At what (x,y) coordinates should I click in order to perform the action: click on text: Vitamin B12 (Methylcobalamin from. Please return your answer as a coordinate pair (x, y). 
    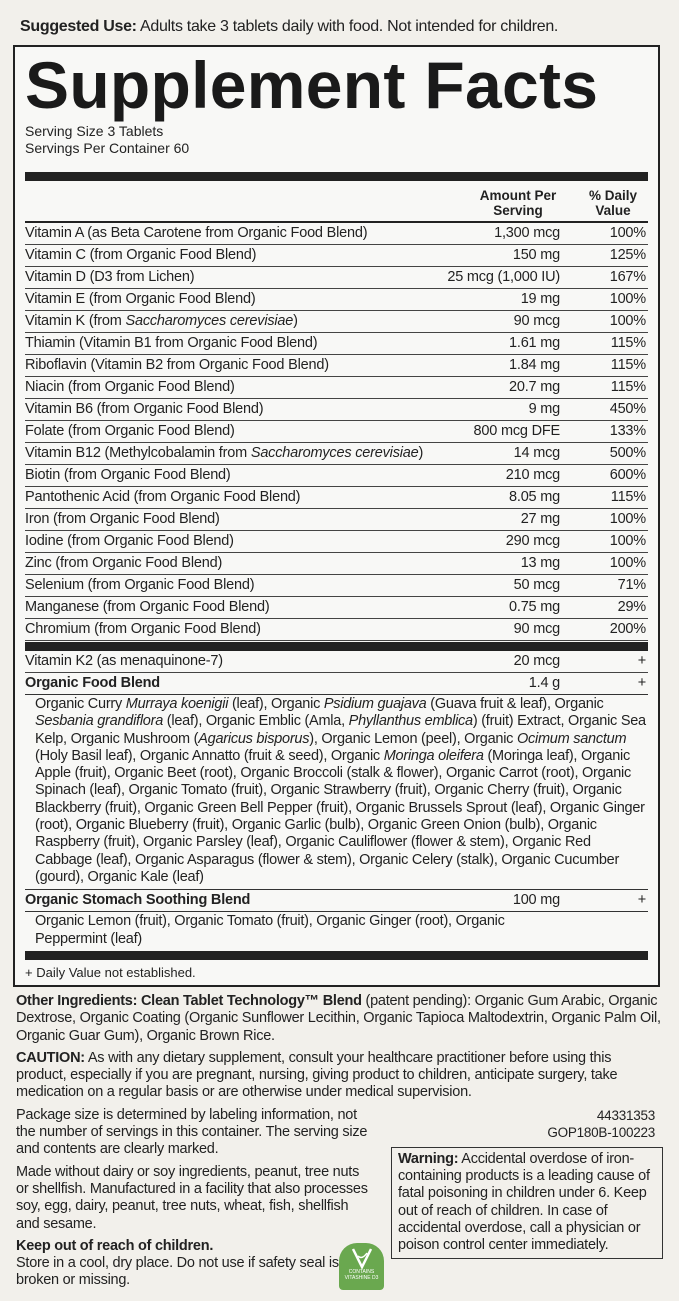
    Looking at the image, I should click on (138, 453).